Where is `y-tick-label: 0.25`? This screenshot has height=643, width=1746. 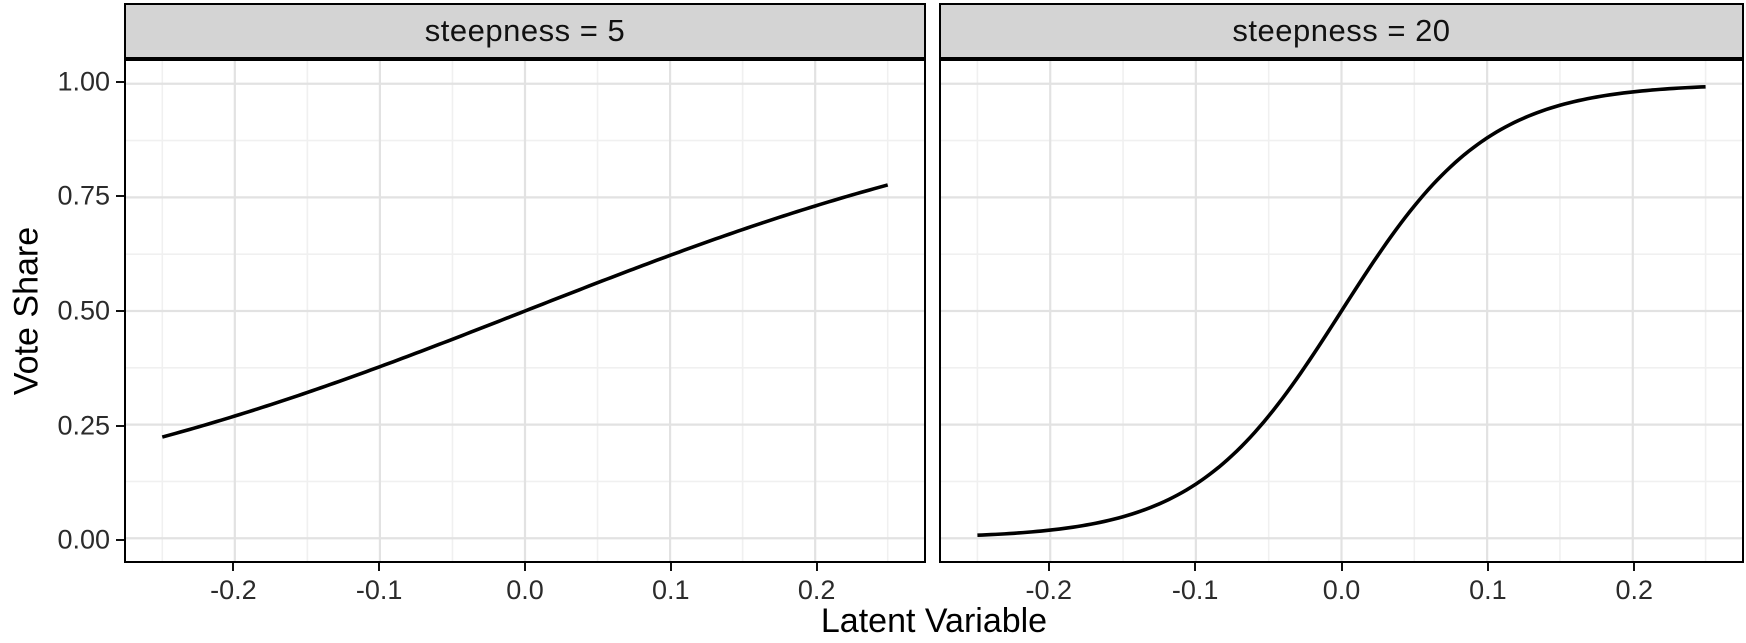
y-tick-label: 0.25 is located at coordinates (83, 425).